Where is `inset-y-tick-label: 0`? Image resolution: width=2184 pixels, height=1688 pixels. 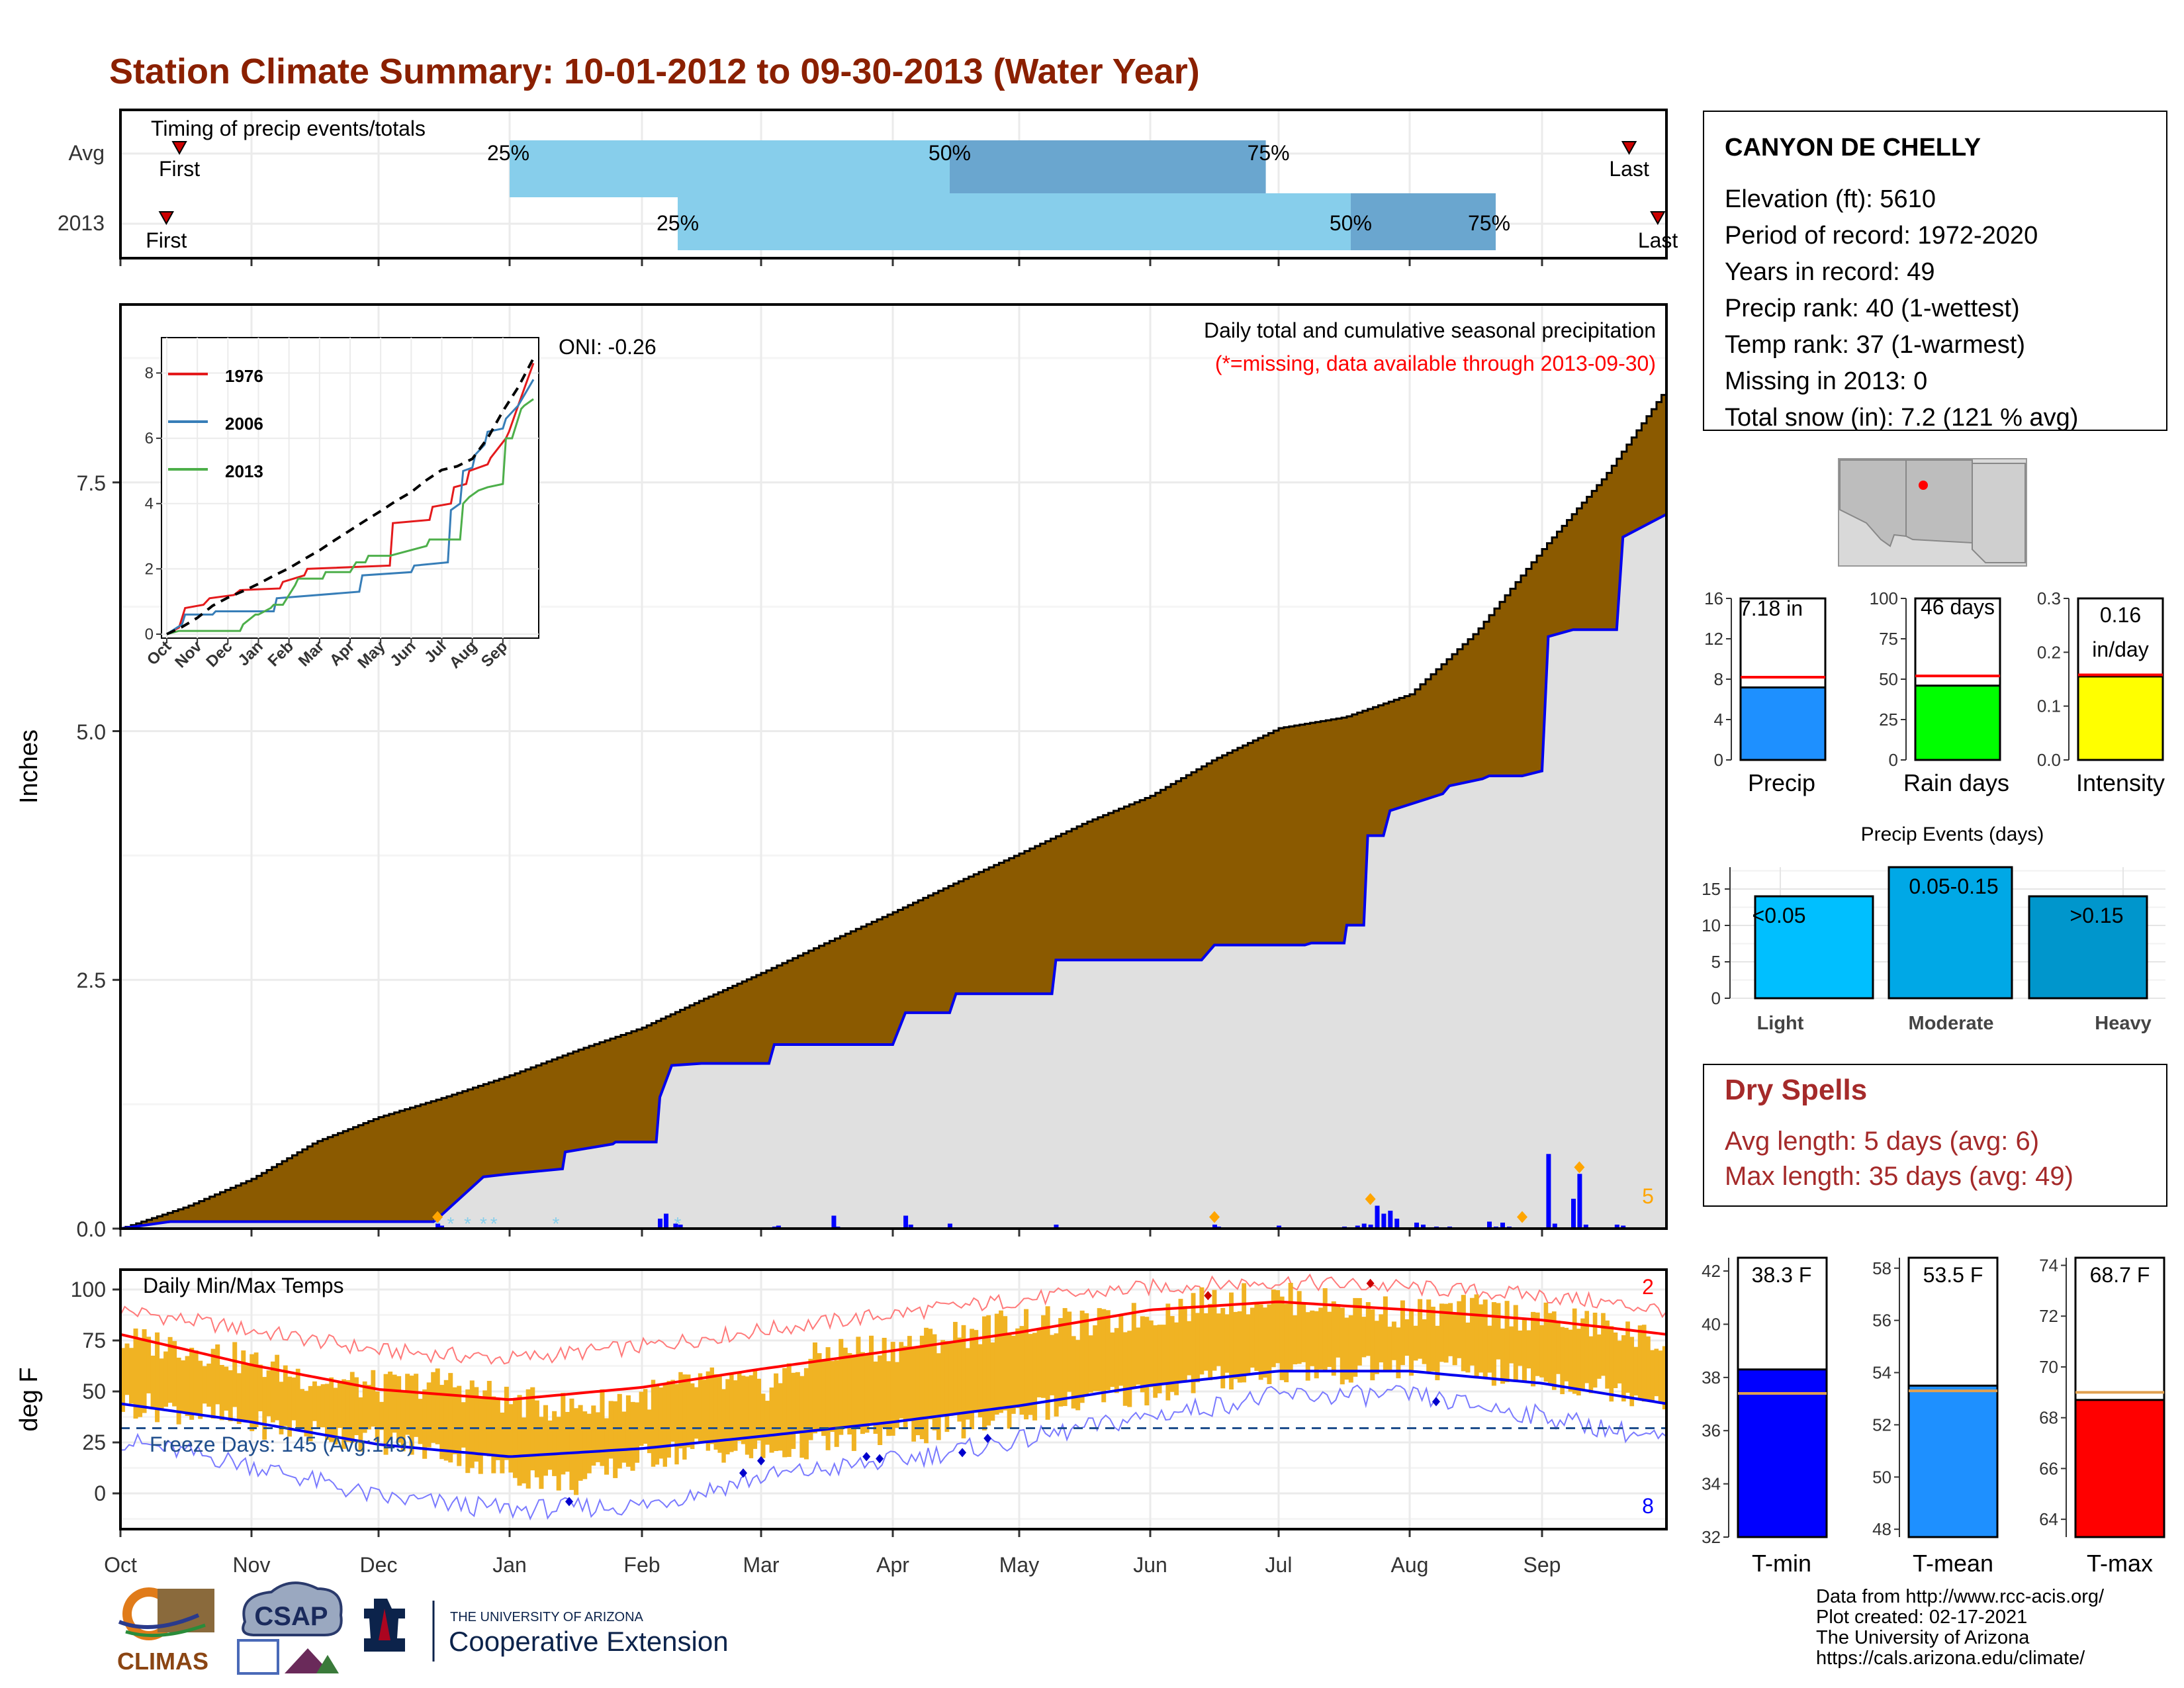 inset-y-tick-label: 0 is located at coordinates (149, 634).